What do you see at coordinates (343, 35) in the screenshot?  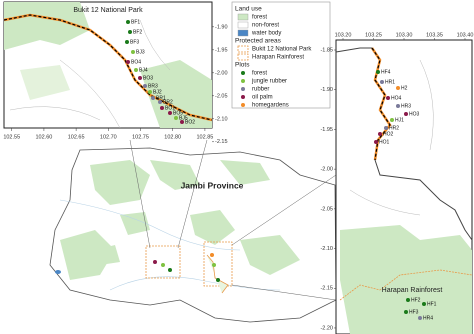 I see `x-tick-label: 103.20` at bounding box center [343, 35].